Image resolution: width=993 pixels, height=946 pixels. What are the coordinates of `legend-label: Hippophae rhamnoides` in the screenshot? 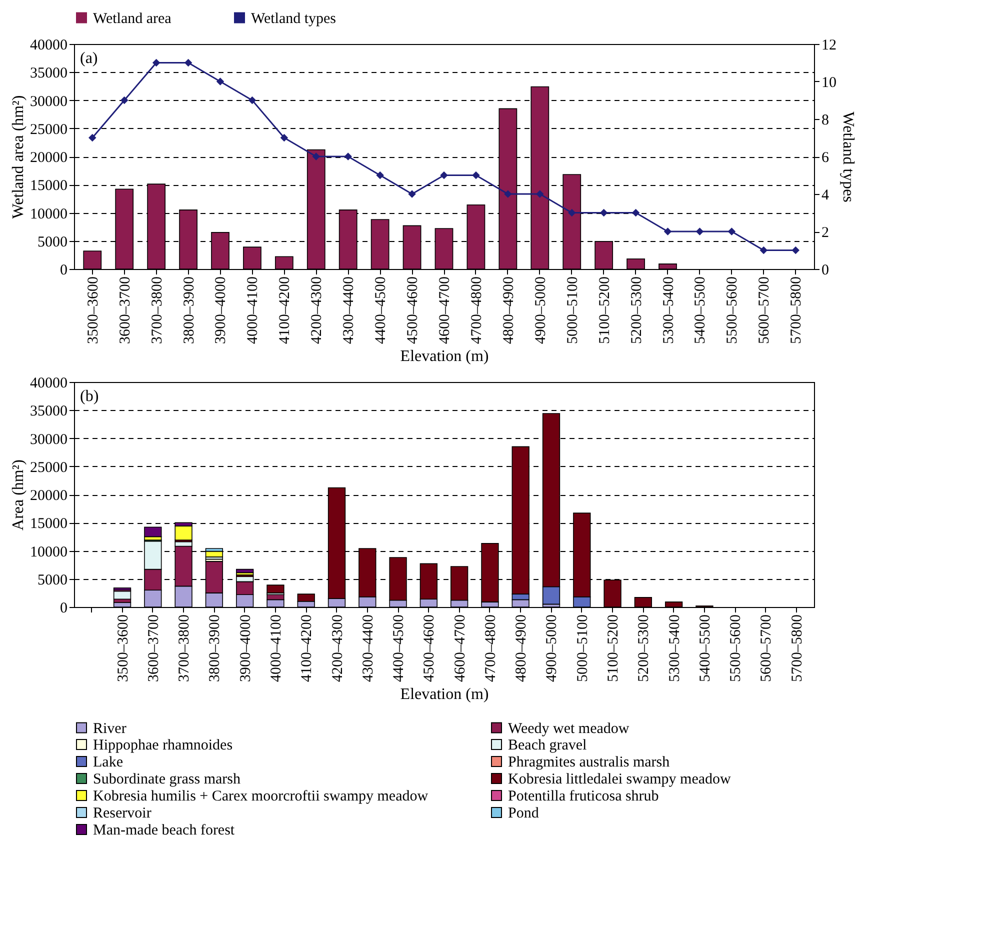 It's located at (163, 746).